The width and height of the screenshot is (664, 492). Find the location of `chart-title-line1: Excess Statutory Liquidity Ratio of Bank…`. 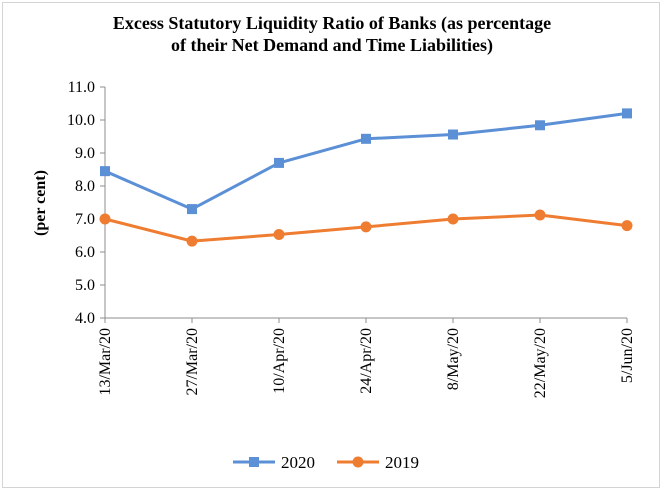

chart-title-line1: Excess Statutory Liquidity Ratio of Bank… is located at coordinates (332, 23).